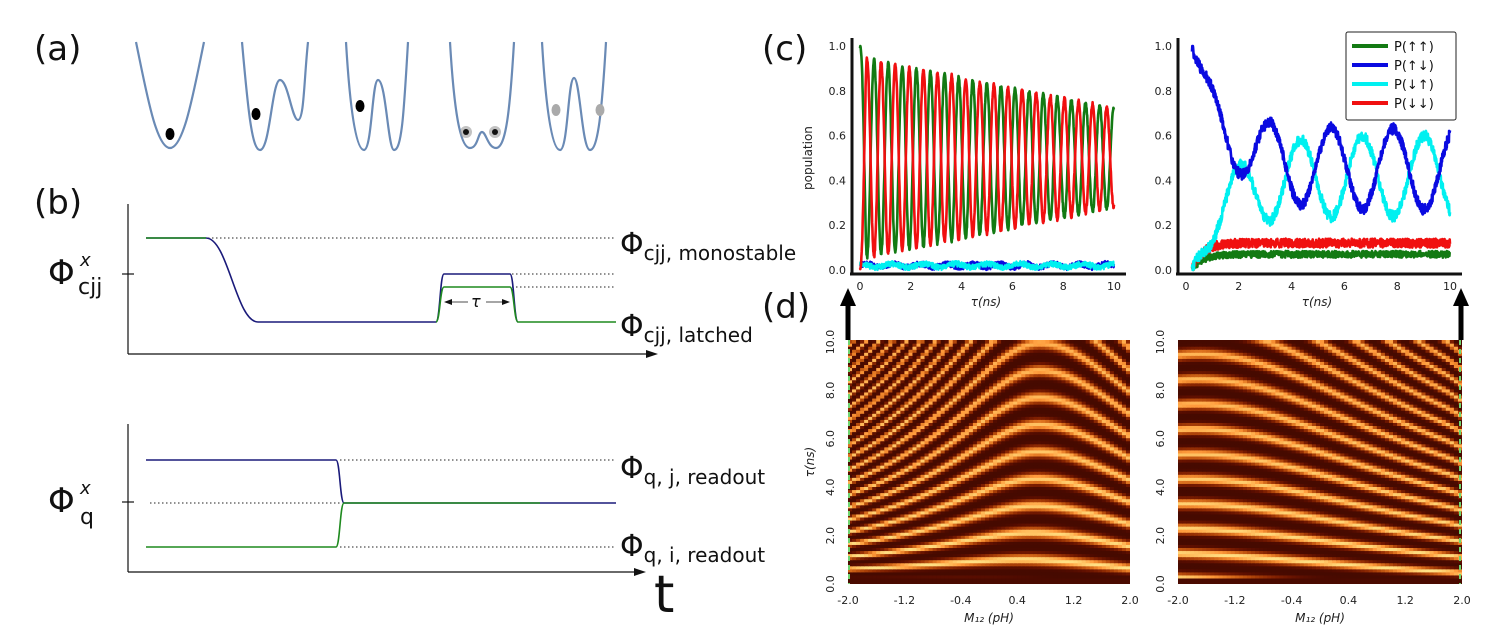 This screenshot has width=1490, height=626. What do you see at coordinates (448, 302) in the screenshot?
I see `tau-arrow-left` at bounding box center [448, 302].